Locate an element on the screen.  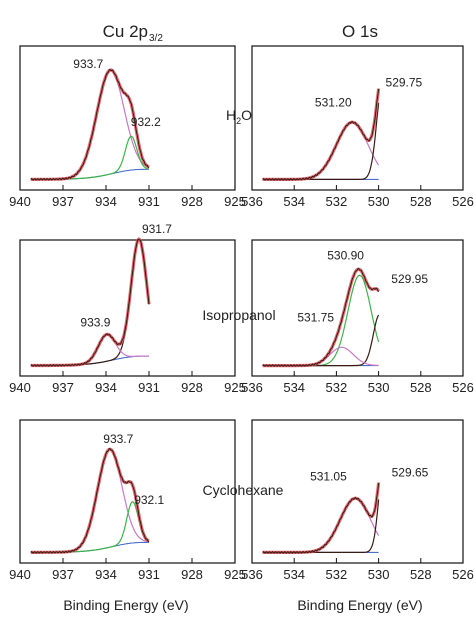
peak-label: 530.90 is located at coordinates (345, 255).